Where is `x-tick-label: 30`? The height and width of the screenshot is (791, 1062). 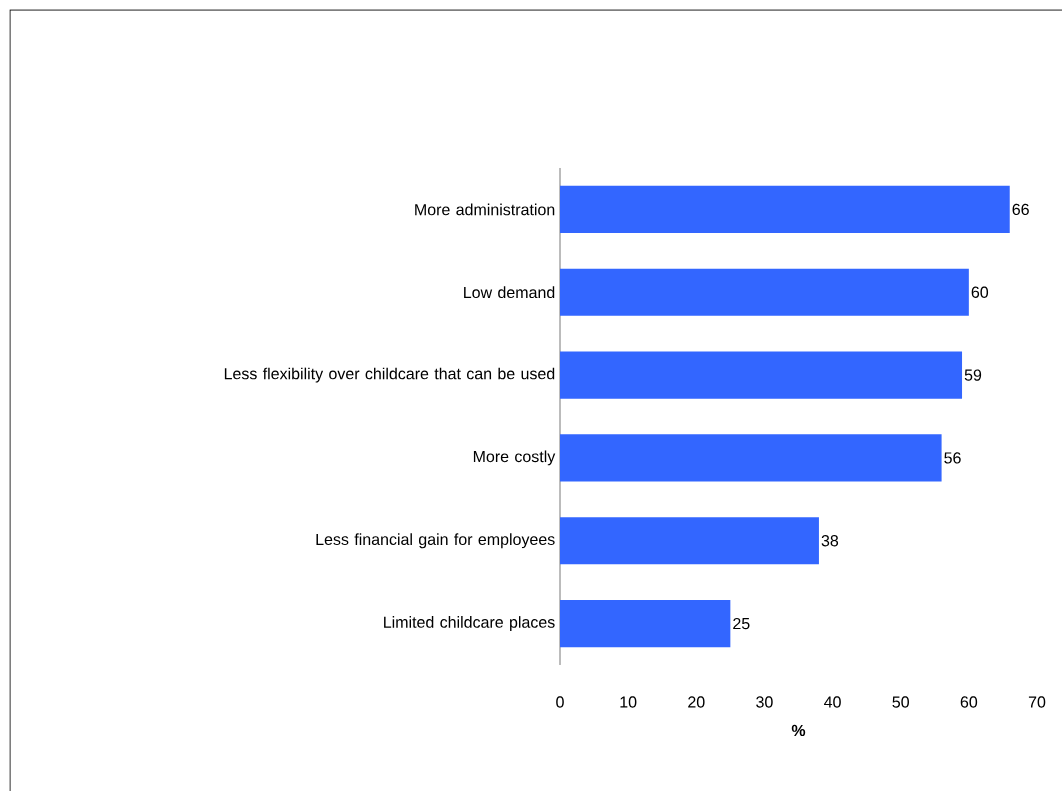 x-tick-label: 30 is located at coordinates (764, 702).